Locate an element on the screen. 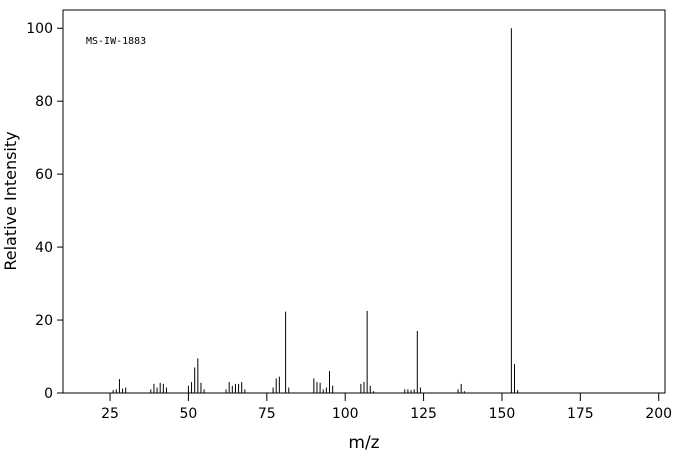 The image size is (676, 459). x-tick-label: 150 is located at coordinates (502, 414).